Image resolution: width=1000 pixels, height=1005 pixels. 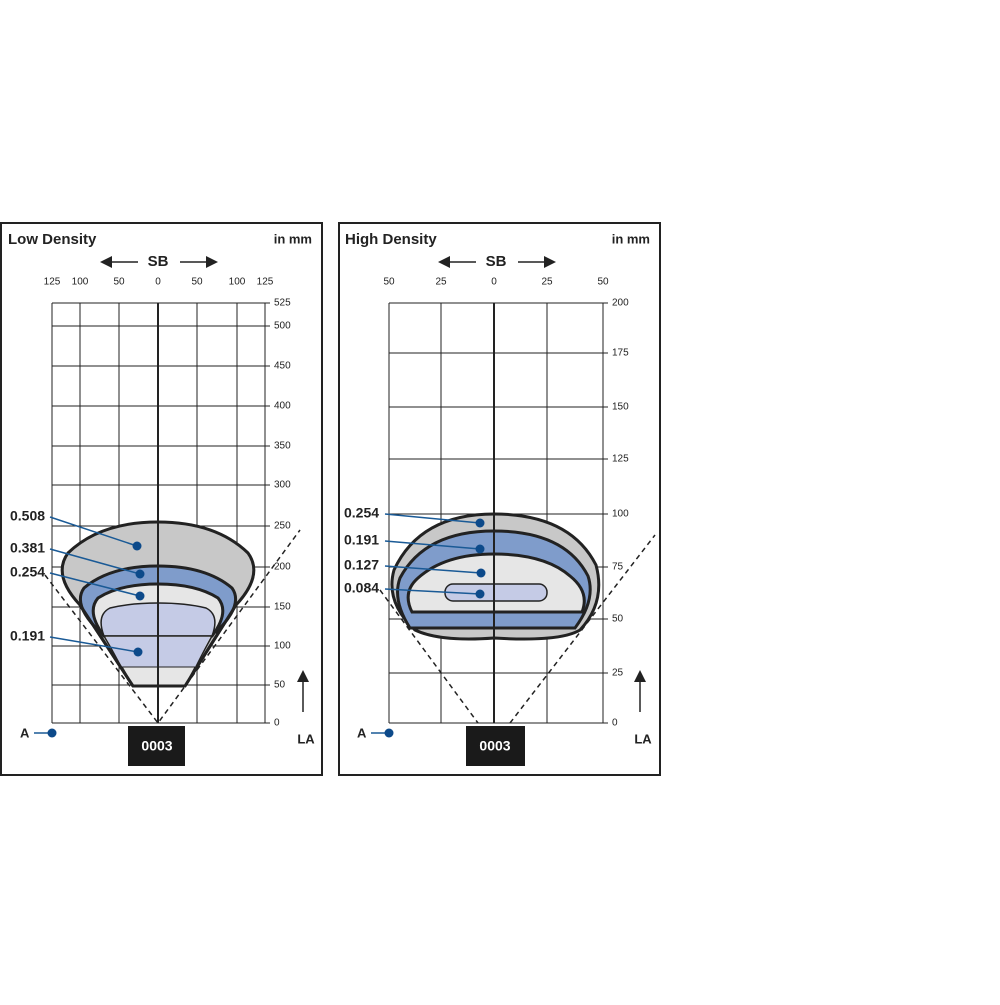 I want to click on zone-label: 0.508, so click(x=27, y=516).